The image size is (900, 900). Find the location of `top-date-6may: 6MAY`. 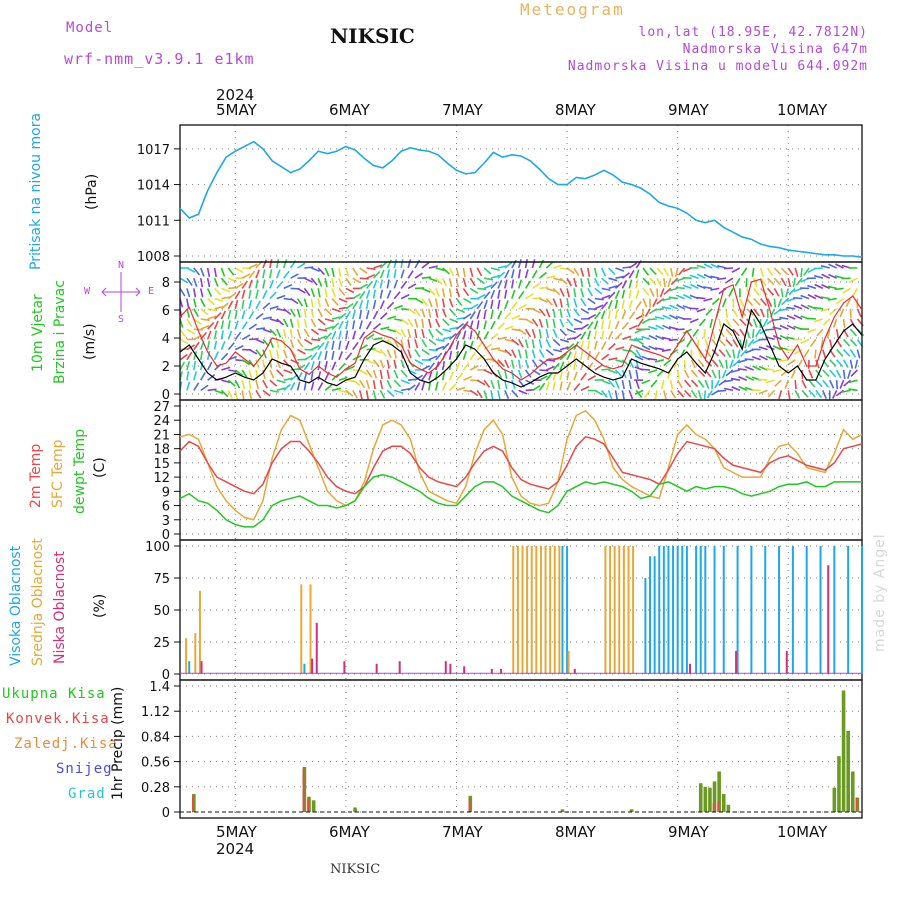

top-date-6may: 6MAY is located at coordinates (349, 110).